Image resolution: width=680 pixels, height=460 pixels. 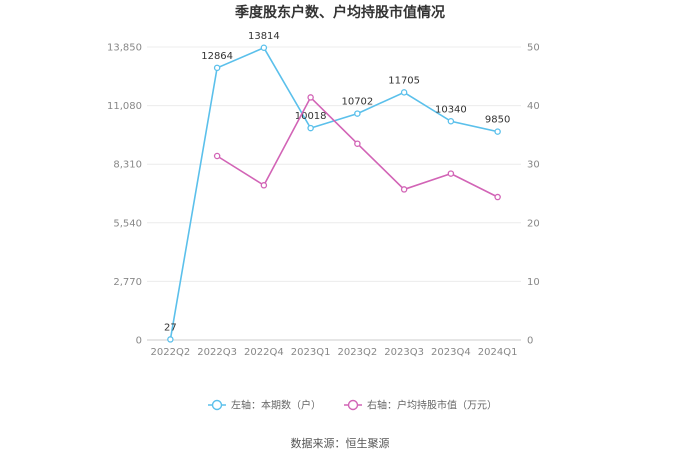 I want to click on x-axis-tick-label: 2023Q3, so click(x=404, y=352).